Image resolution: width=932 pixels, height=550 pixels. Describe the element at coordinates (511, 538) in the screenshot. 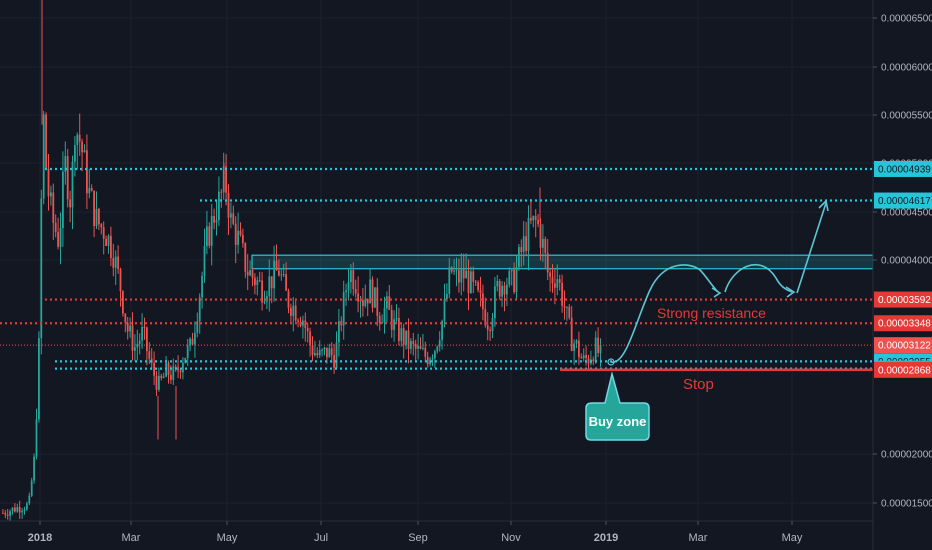

I see `time-tick-label: Nov` at that location.